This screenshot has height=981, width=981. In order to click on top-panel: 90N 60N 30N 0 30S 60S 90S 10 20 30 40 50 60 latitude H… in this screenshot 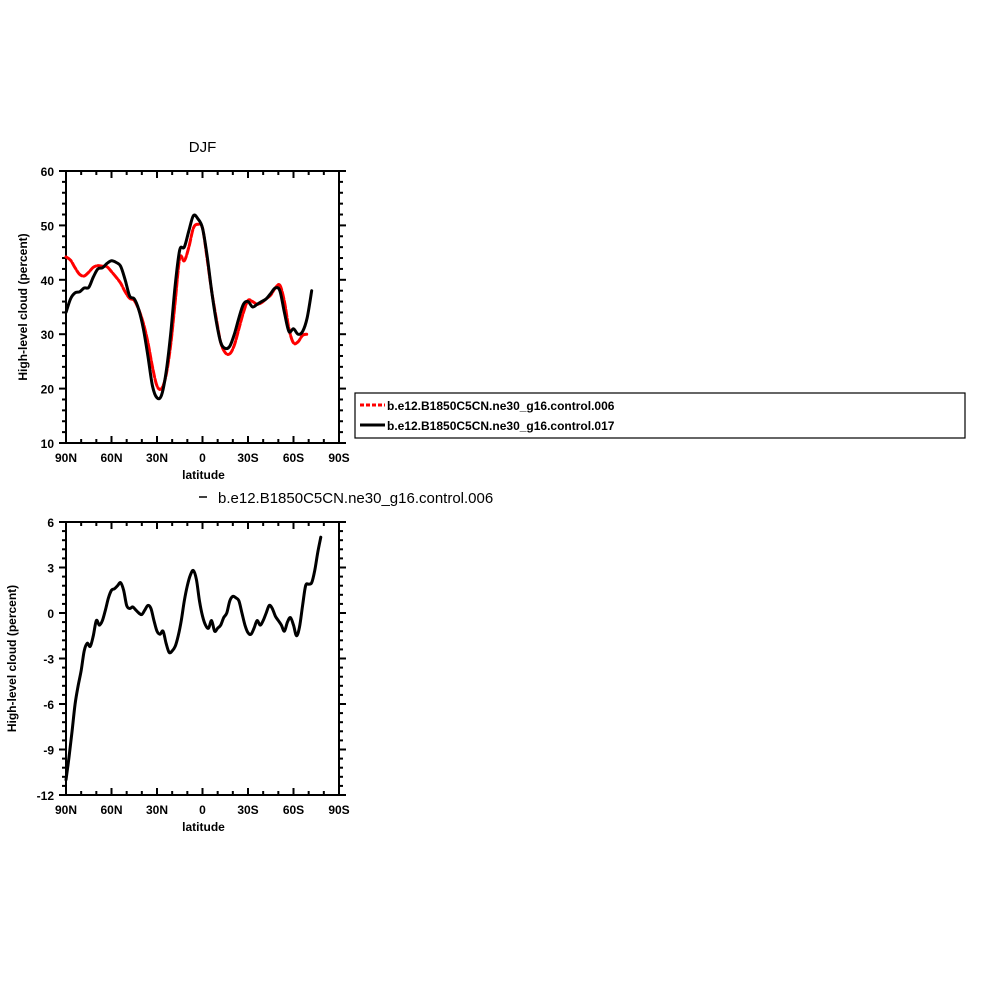, I will do `click(183, 310)`.